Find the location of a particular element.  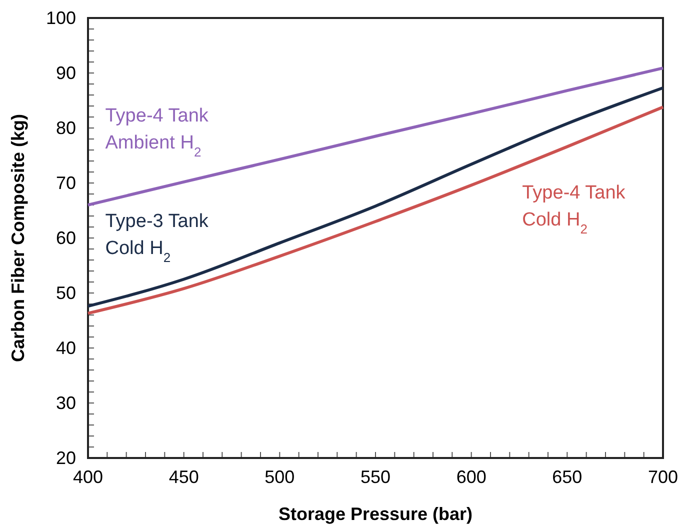

series-label: Type-3 Tank Cold H$_{2}$ is located at coordinates (157, 237).